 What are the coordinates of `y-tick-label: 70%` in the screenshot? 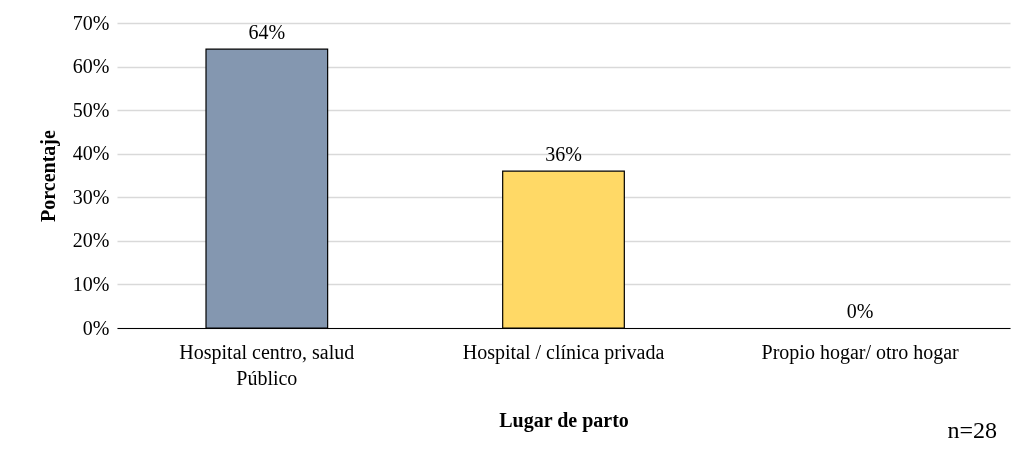 It's located at (91, 22).